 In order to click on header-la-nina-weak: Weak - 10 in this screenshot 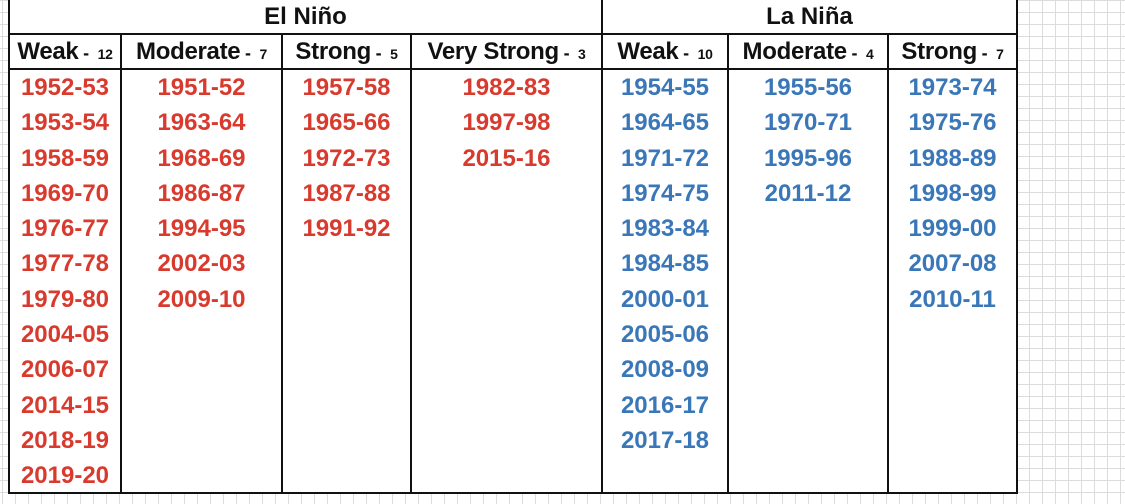, I will do `click(665, 51)`.